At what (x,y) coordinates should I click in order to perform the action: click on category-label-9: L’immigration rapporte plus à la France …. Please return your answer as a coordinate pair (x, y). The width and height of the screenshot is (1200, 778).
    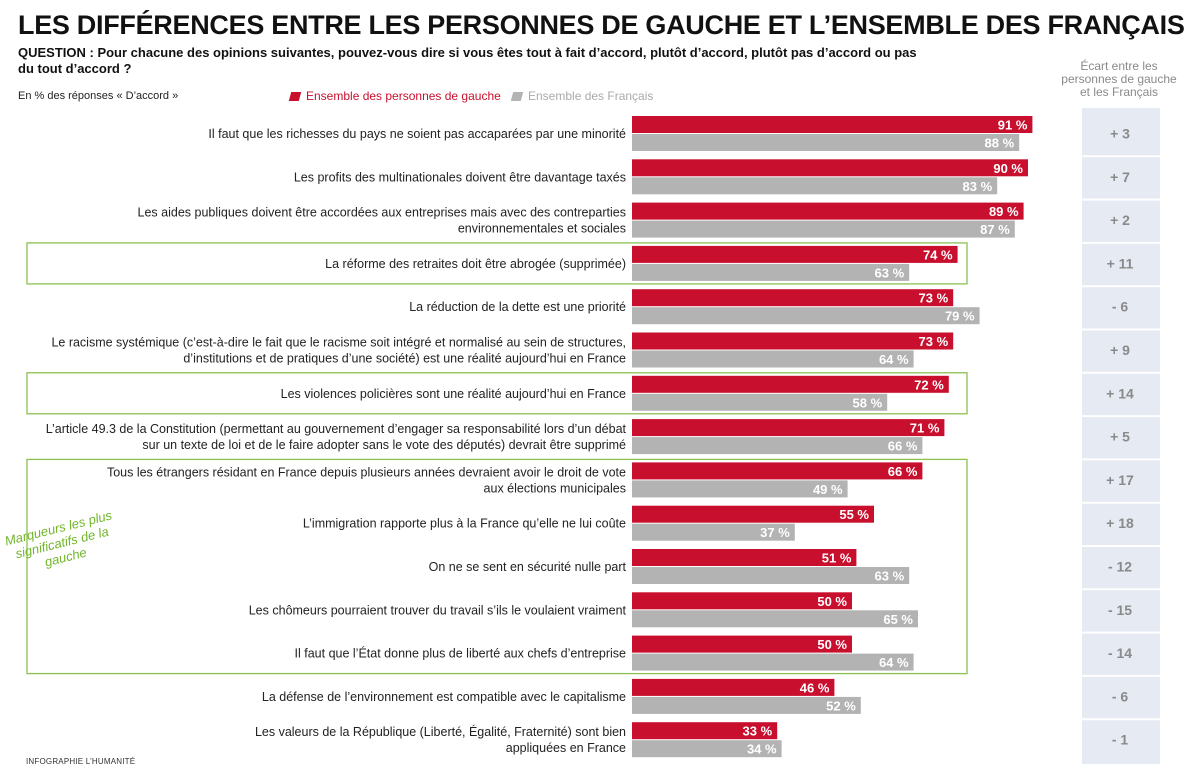
    Looking at the image, I should click on (464, 524).